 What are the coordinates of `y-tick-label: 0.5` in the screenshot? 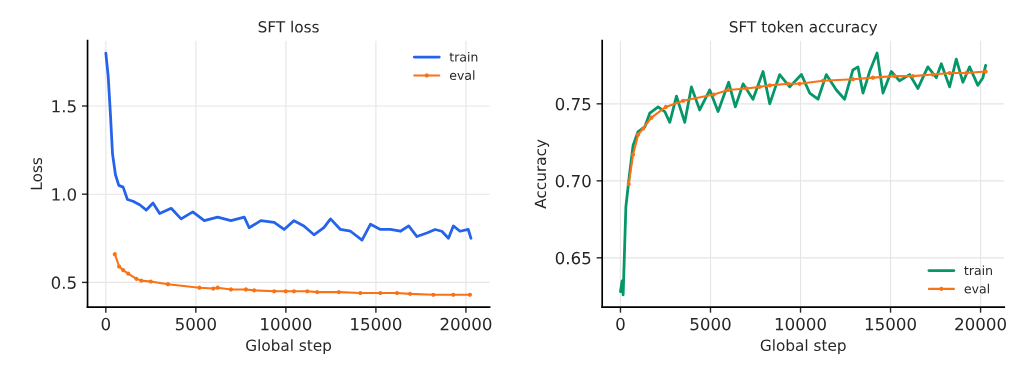 It's located at (63, 282).